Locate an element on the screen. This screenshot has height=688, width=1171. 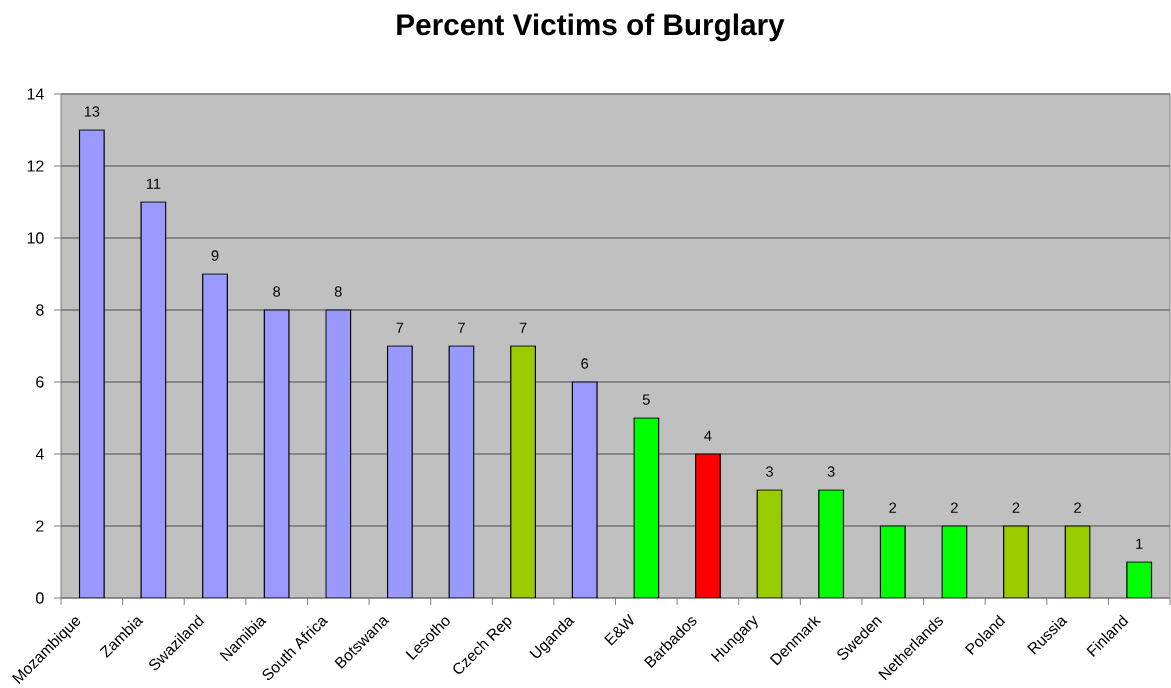
data-label: 1 is located at coordinates (1139, 543).